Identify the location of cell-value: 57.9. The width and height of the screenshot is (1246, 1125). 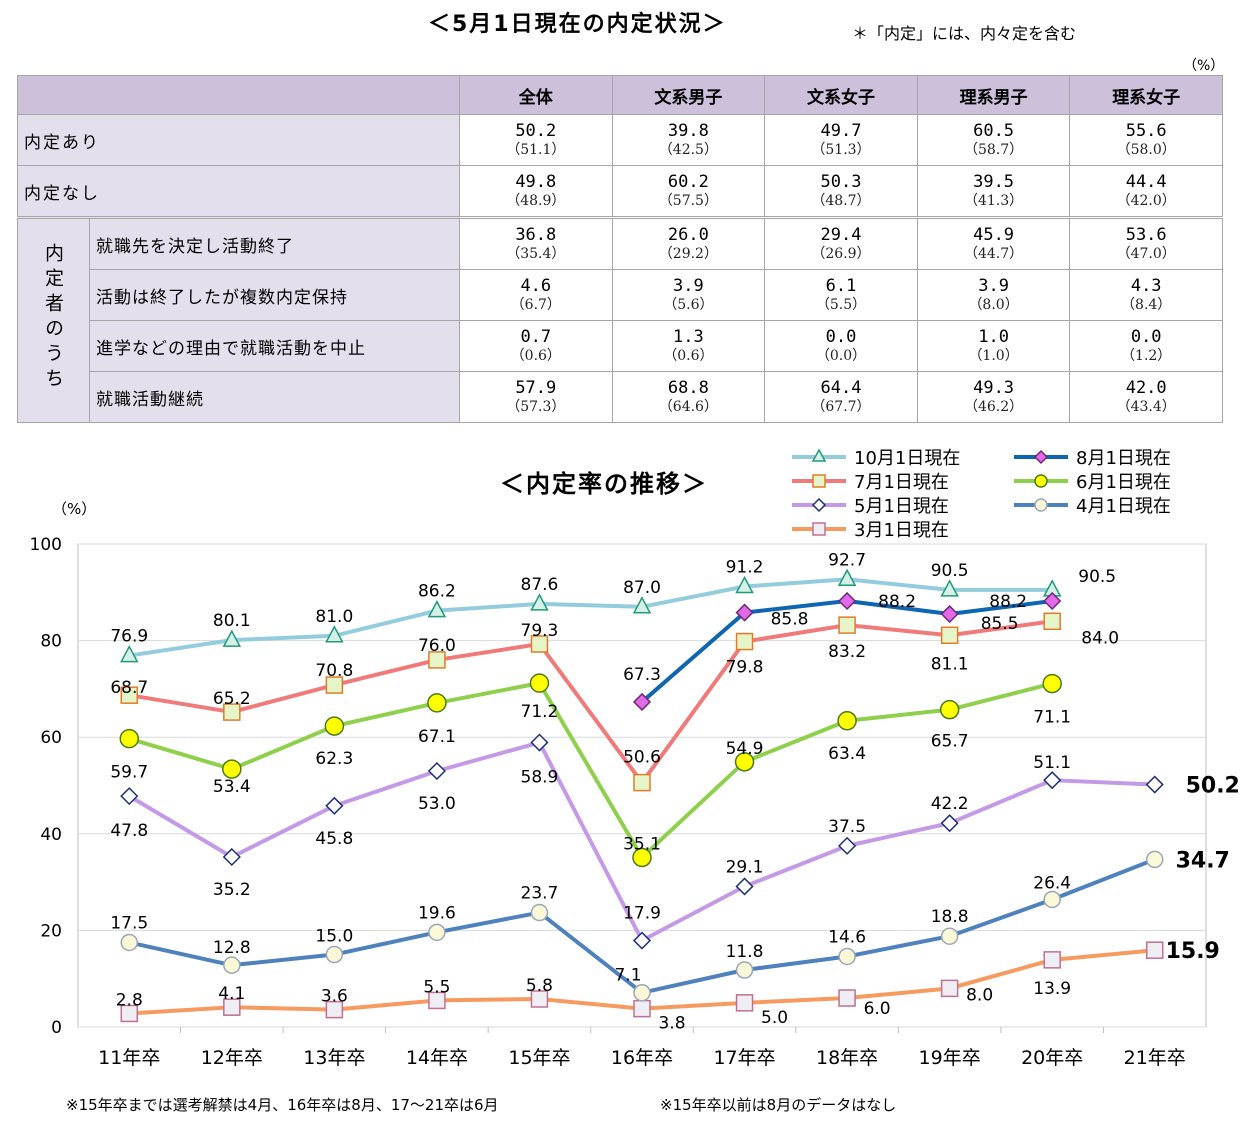
(536, 388).